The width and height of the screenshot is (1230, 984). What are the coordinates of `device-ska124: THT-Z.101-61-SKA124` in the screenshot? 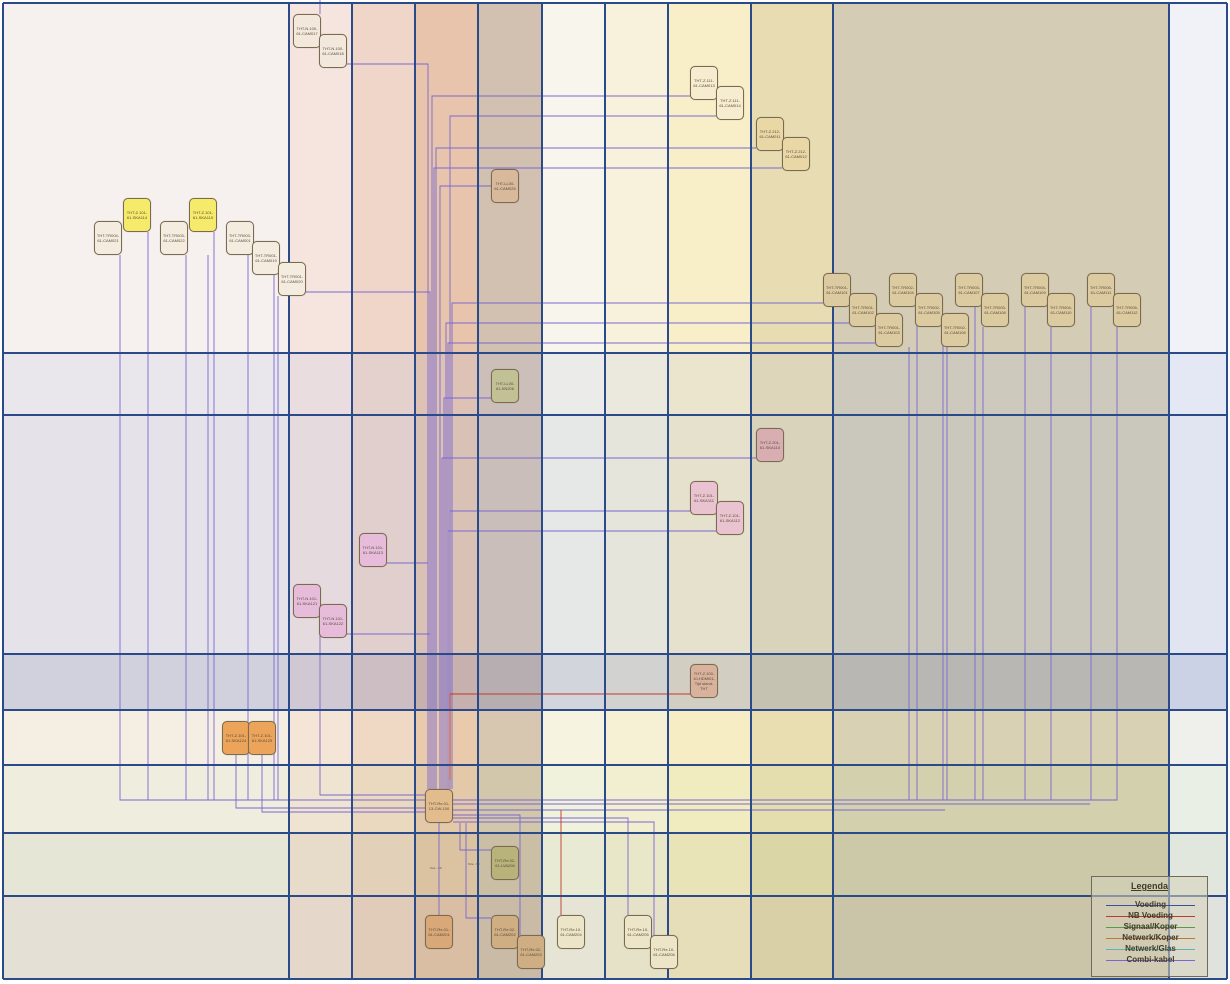 It's located at (236, 738).